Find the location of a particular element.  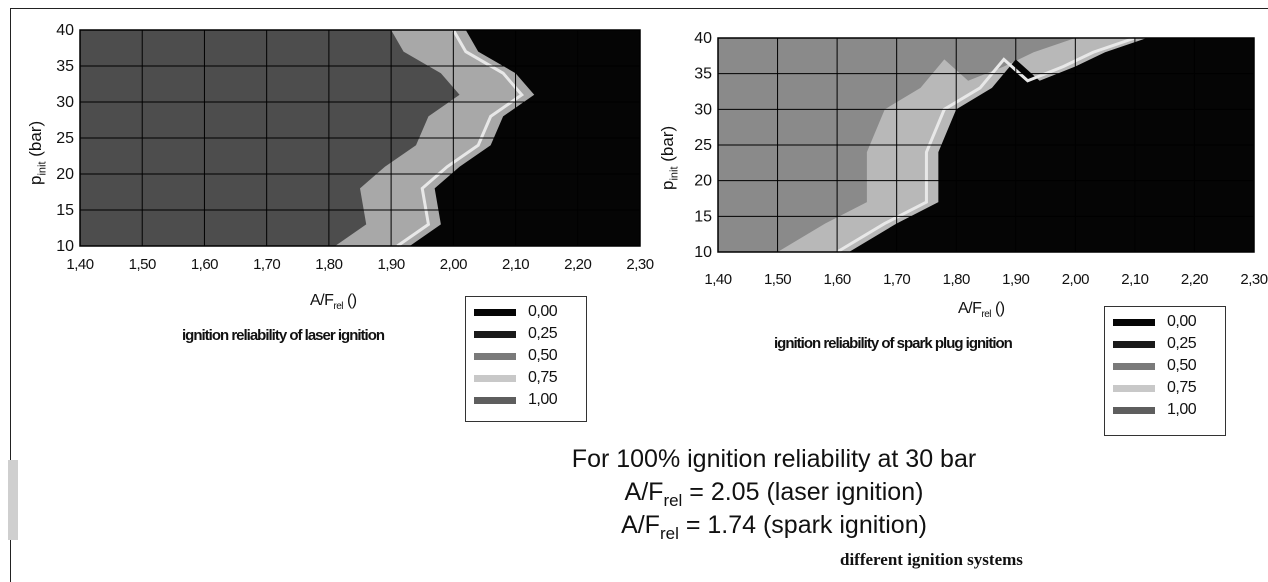

chart1-x-tick-label: 2,00 is located at coordinates (453, 264).